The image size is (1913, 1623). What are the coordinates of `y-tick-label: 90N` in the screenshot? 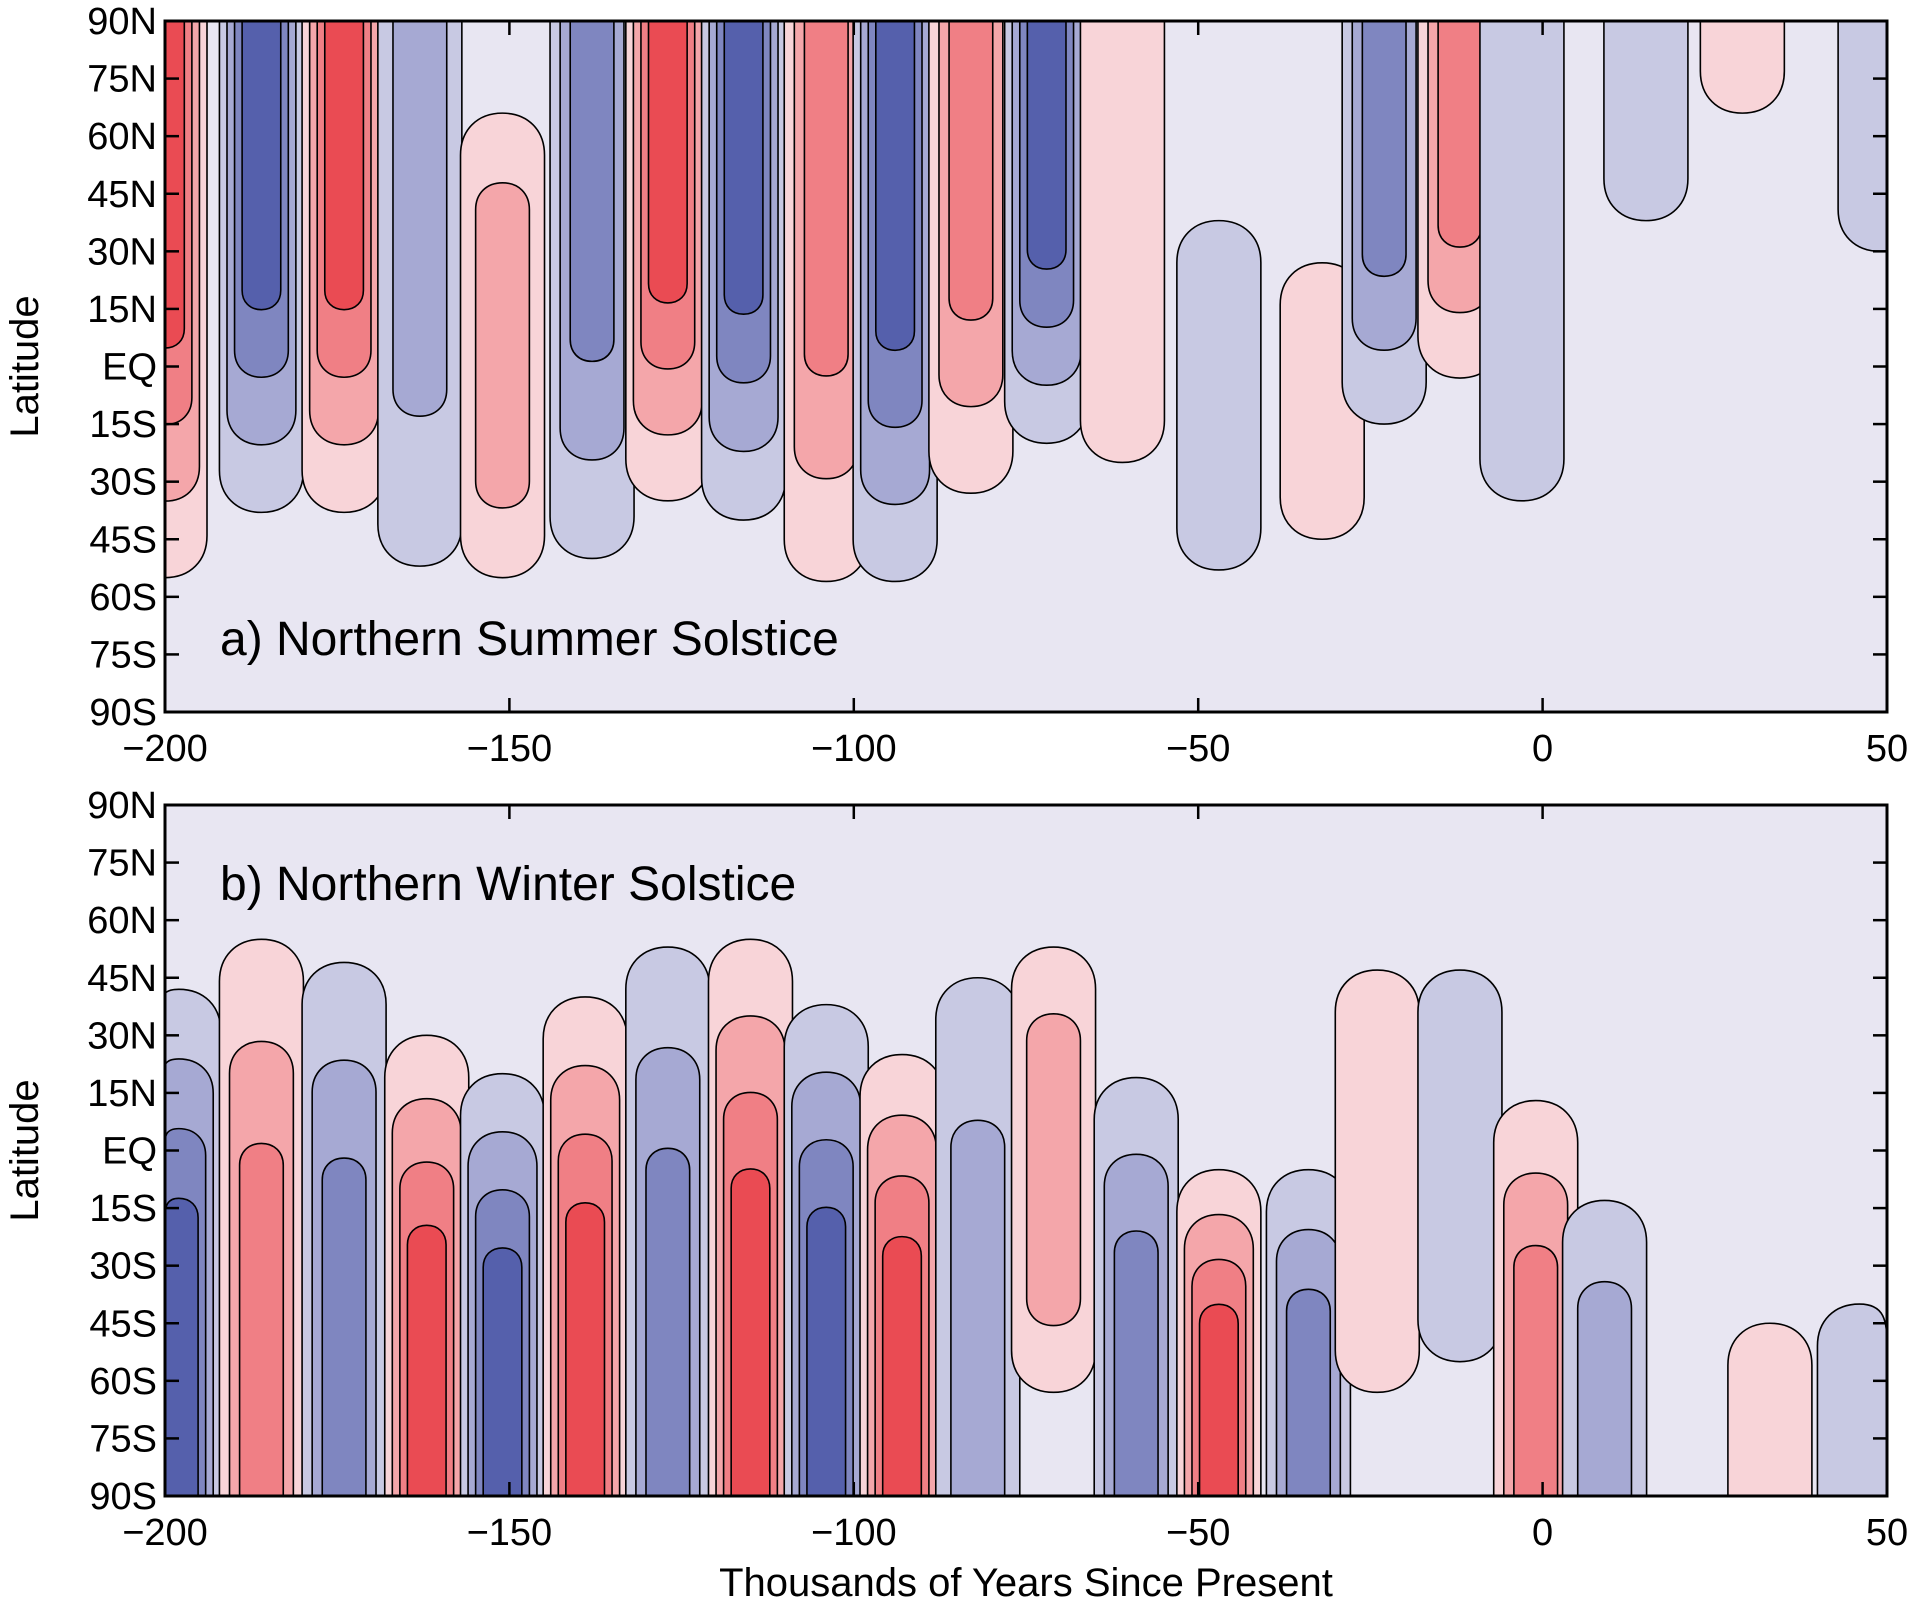 It's located at (122, 806).